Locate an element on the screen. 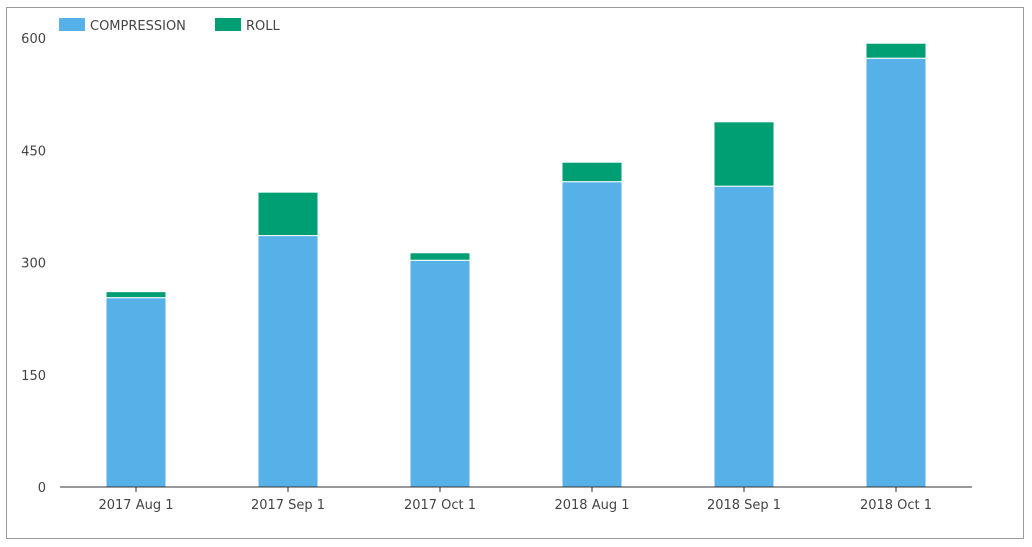 Image resolution: width=1032 pixels, height=547 pixels. y-axis: 0 150 300 450 600 is located at coordinates (33, 264).